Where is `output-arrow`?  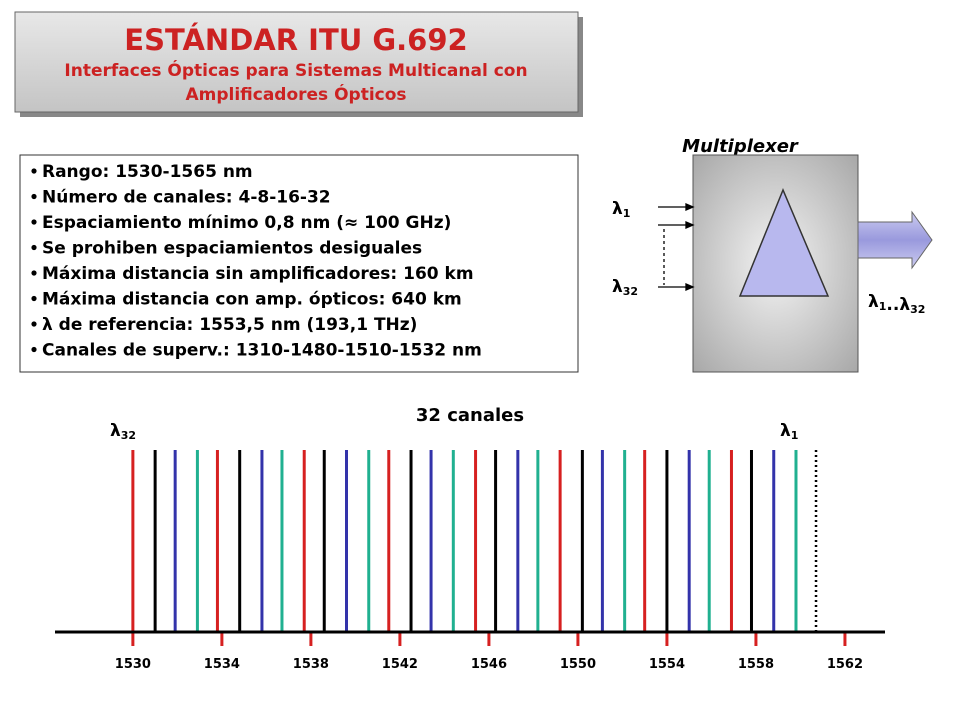
output-arrow is located at coordinates (895, 240).